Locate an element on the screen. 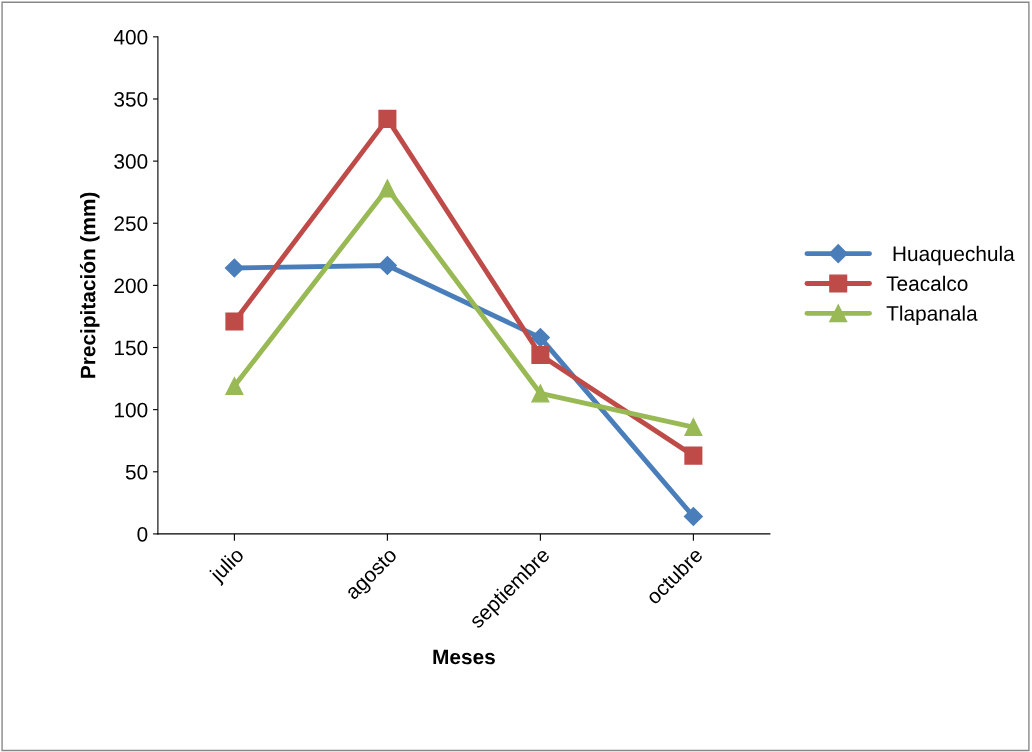 The image size is (1032, 752). legend-label: Tlapanala is located at coordinates (932, 315).